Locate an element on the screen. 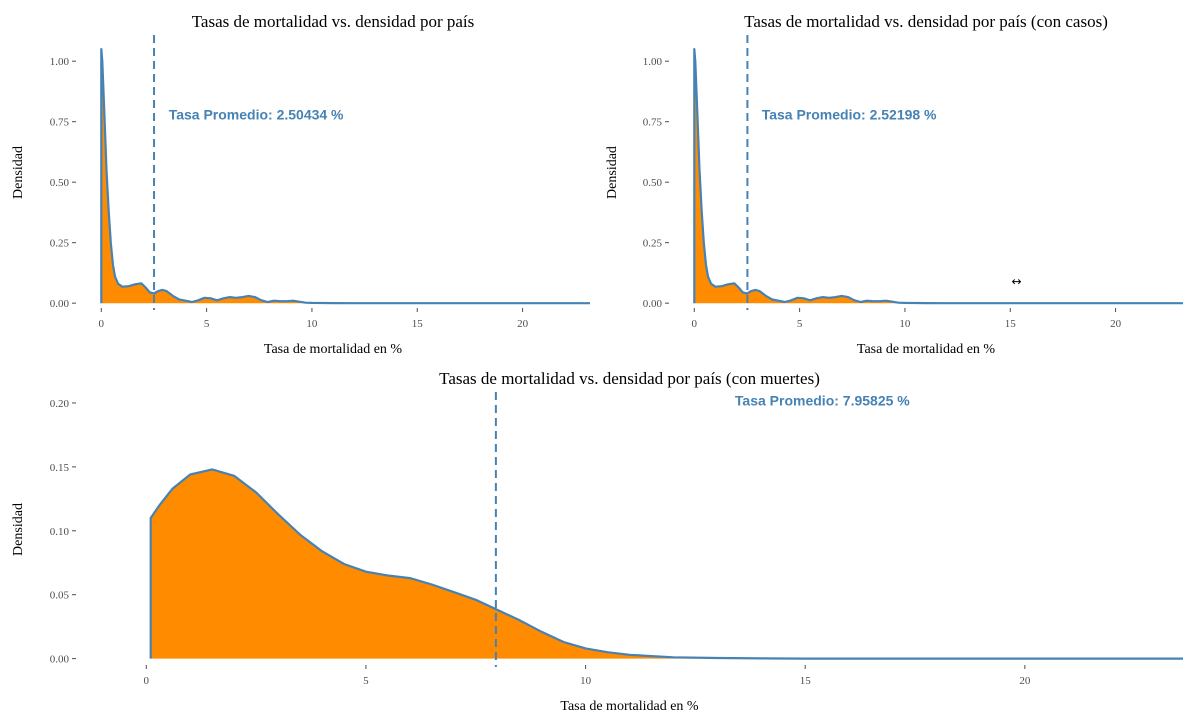 The image size is (1194, 723). y-tick-label: 0.05 is located at coordinates (60, 596).